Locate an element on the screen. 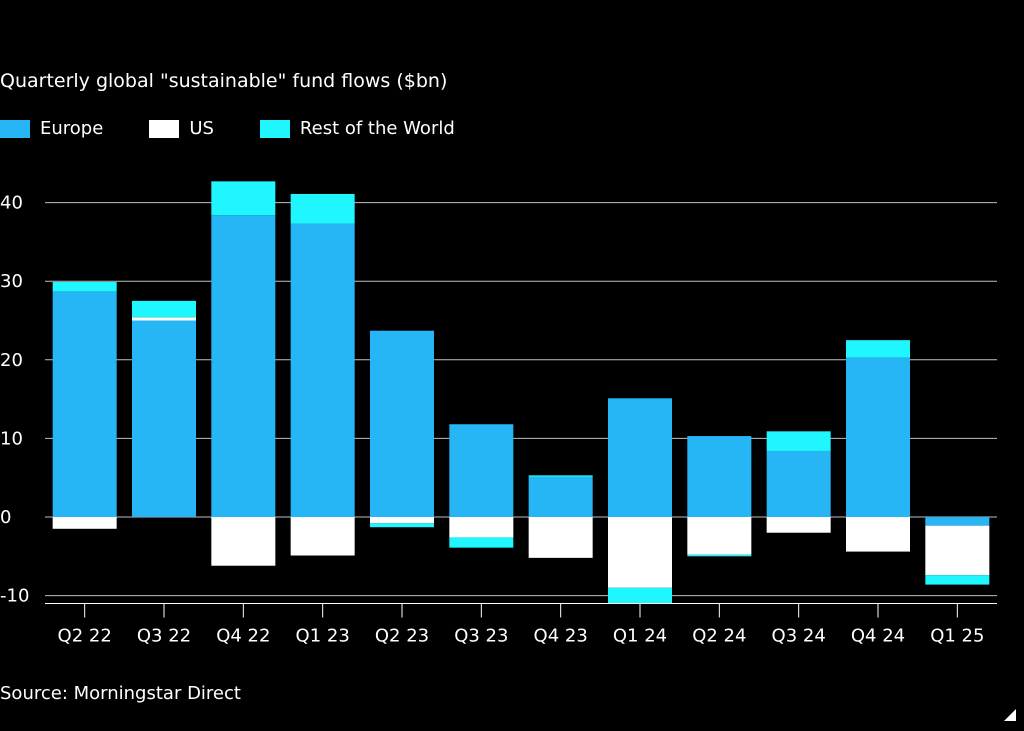 This screenshot has width=1024, height=731. x-tick-label: Q1 24 is located at coordinates (640, 635).